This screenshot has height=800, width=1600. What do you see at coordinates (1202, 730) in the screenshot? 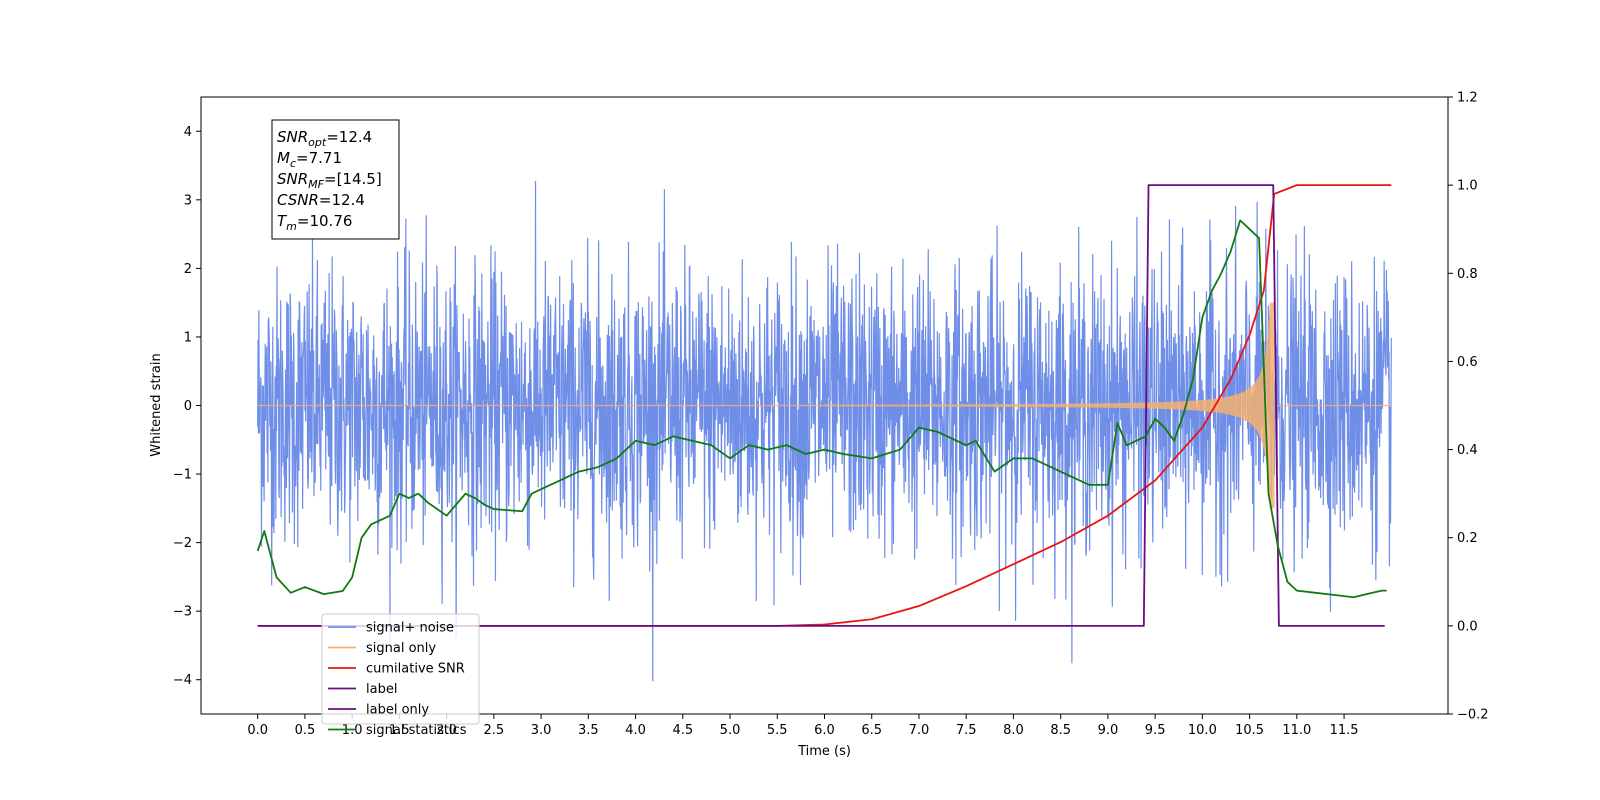
I see `x-tick-label: 10.0` at bounding box center [1202, 730].